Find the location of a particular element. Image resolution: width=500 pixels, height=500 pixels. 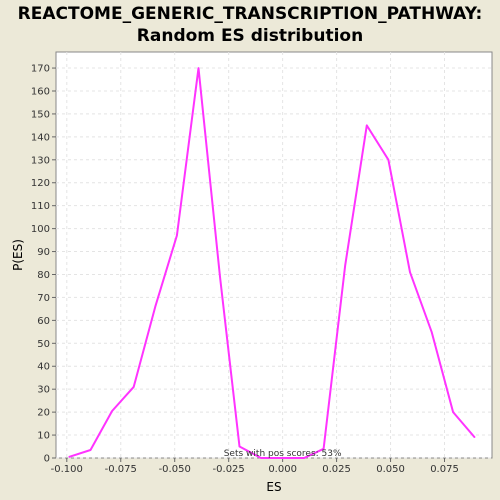

x-tick-label: -0.100 is located at coordinates (67, 469).